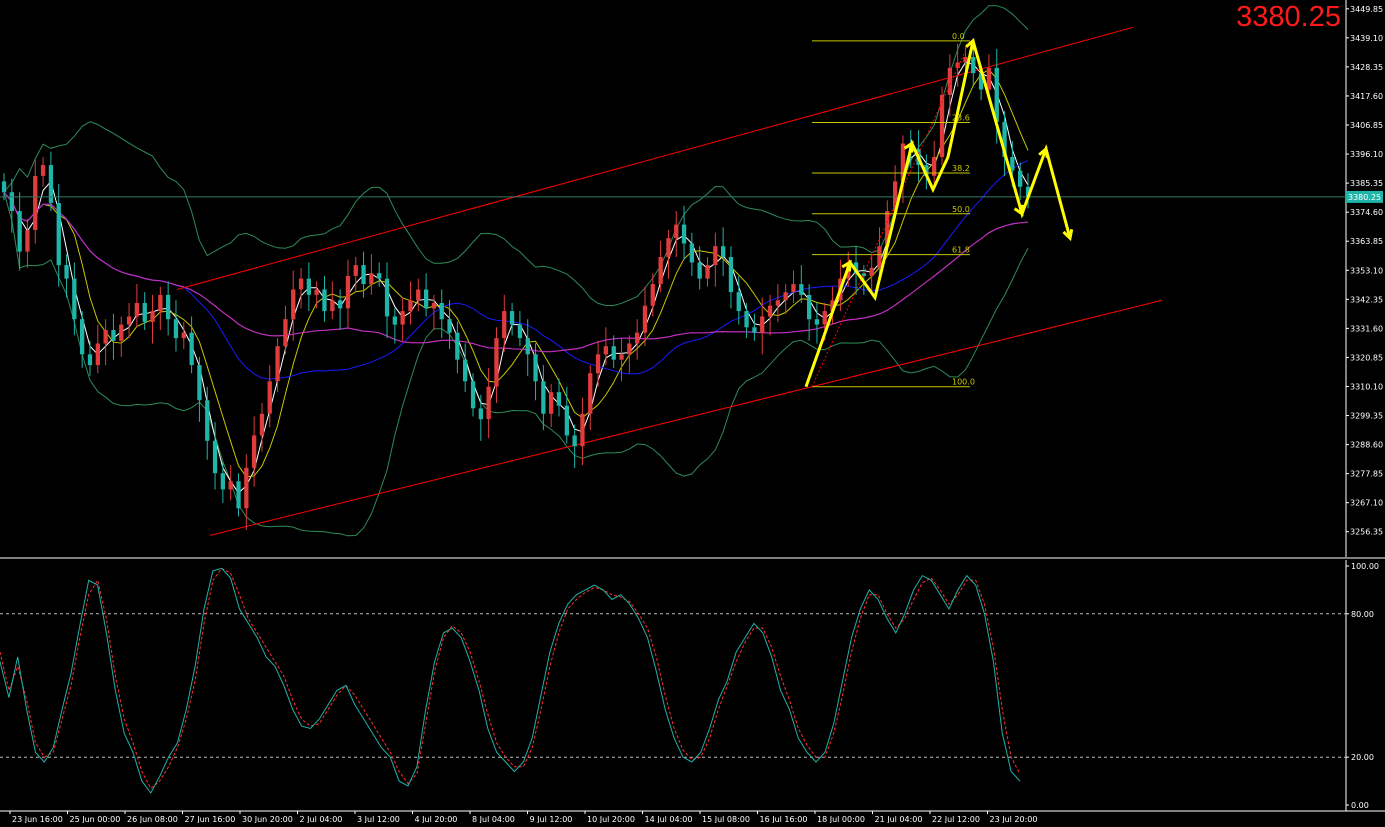  What do you see at coordinates (152, 819) in the screenshot?
I see `time-tick-label: 26 Jun 08:00` at bounding box center [152, 819].